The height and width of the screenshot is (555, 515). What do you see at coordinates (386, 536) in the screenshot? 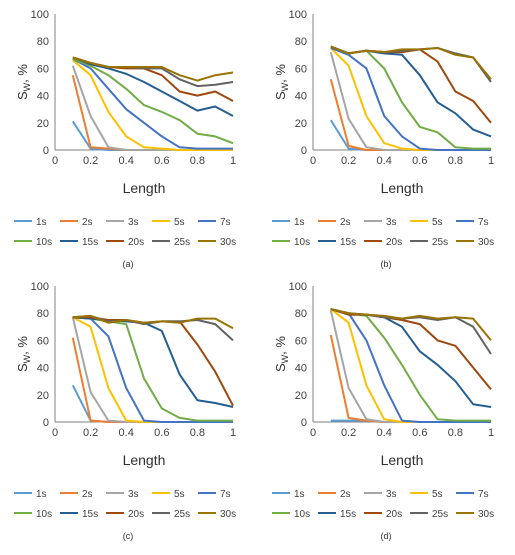
I see `panel-label: (d)` at bounding box center [386, 536].